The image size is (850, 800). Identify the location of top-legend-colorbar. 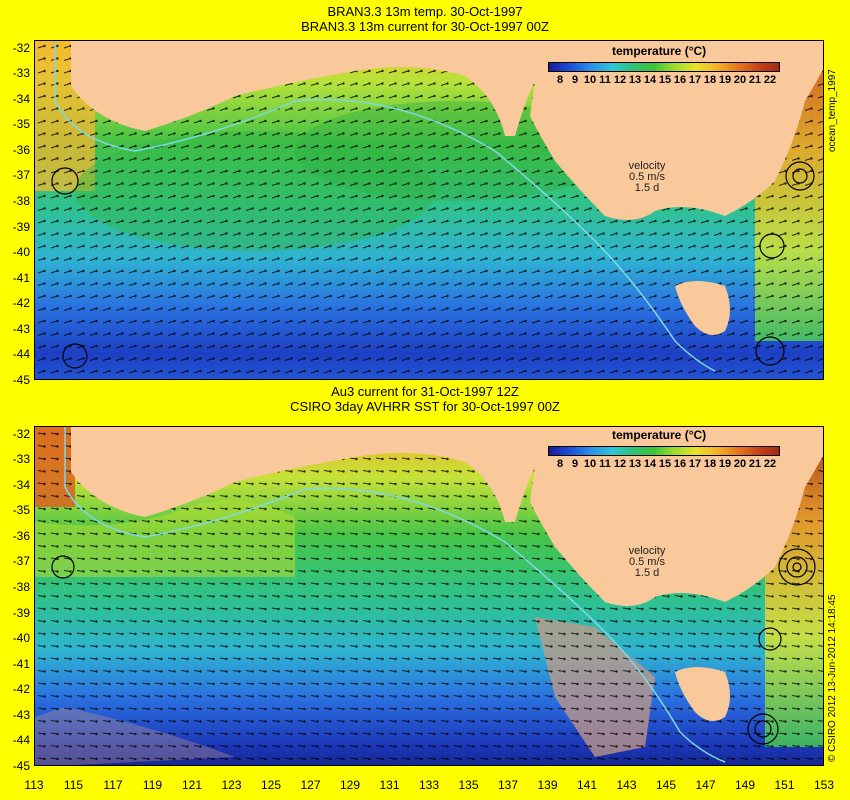
(664, 67).